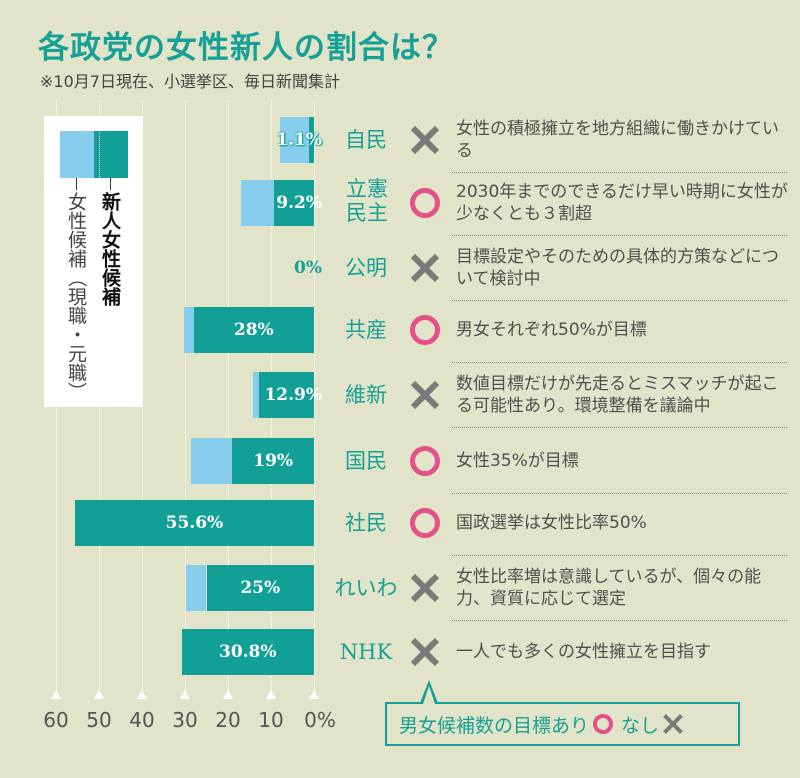 This screenshot has height=778, width=800. I want to click on party-name: 維新, so click(366, 395).